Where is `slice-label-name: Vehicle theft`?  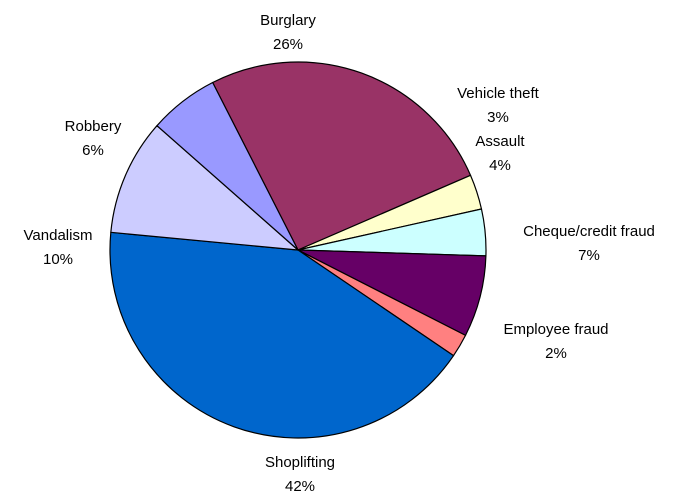
slice-label-name: Vehicle theft is located at coordinates (498, 93).